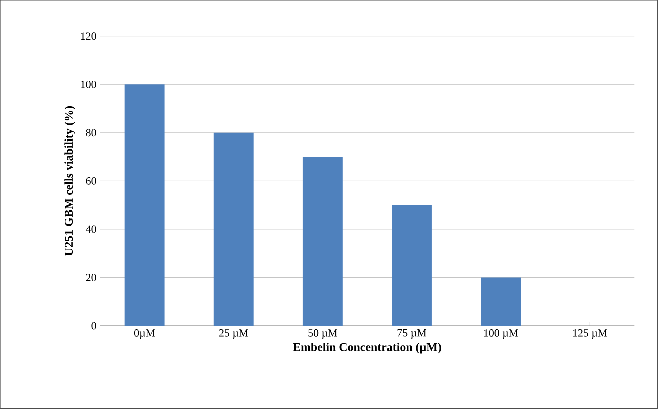  What do you see at coordinates (91, 132) in the screenshot?
I see `y-tick-label: 80` at bounding box center [91, 132].